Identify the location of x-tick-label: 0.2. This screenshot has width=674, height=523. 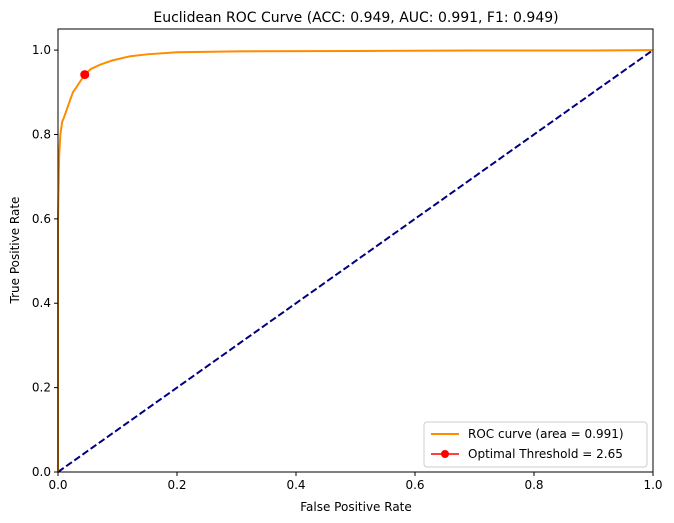
(176, 485).